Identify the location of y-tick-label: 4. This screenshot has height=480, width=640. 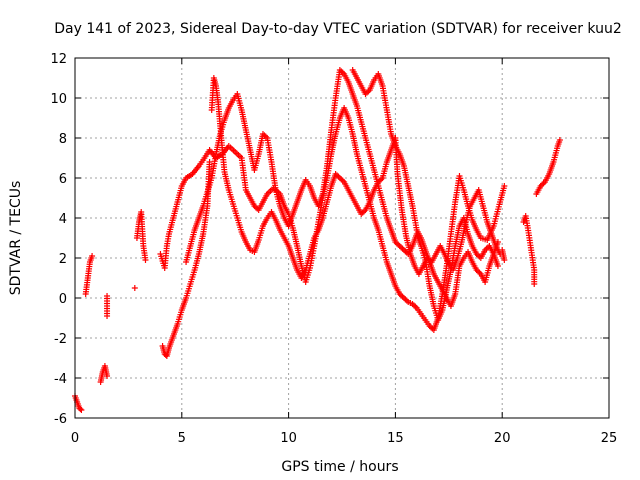
(63, 219).